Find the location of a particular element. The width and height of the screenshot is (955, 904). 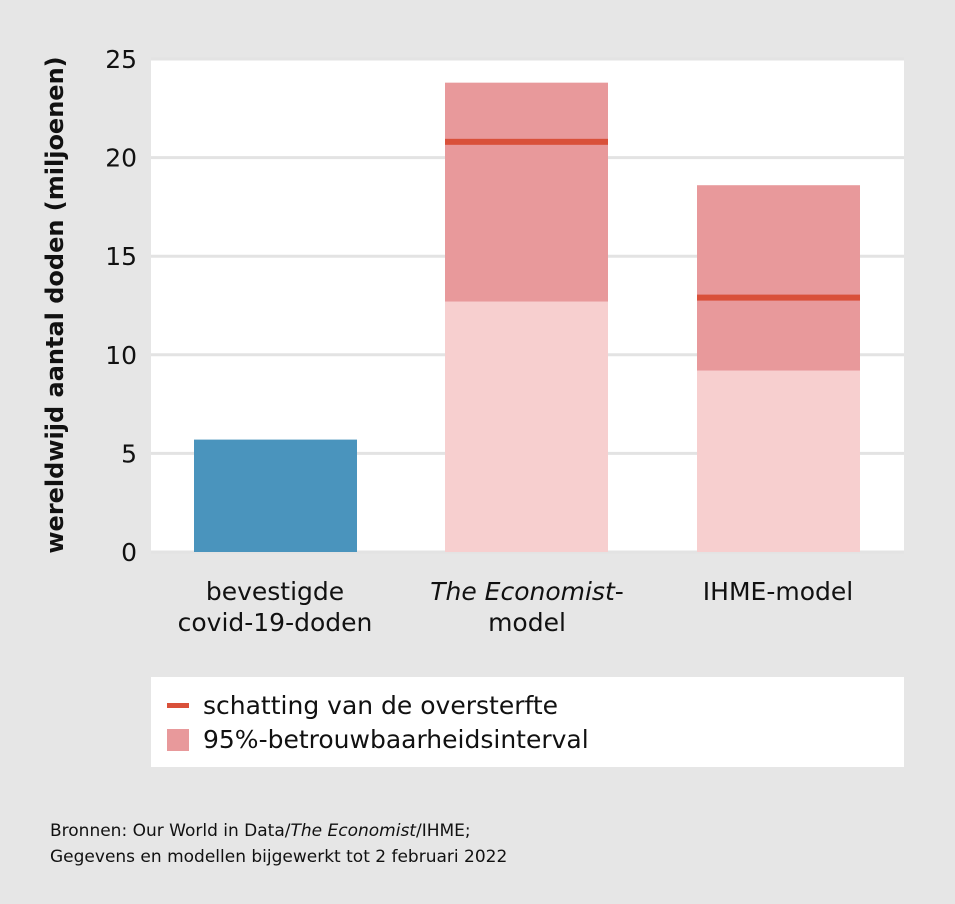

legend-item-interval: 95%-betrouwbaarheidsinterval is located at coordinates (378, 739).